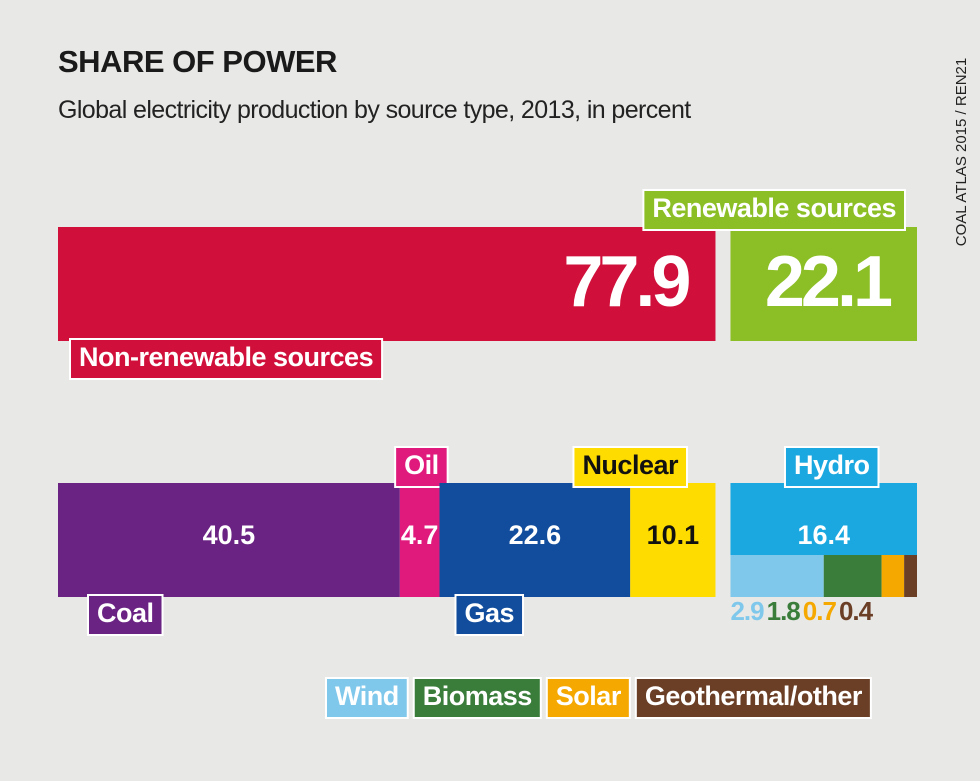 The width and height of the screenshot is (980, 781). I want to click on source-label: Hydro, so click(832, 465).